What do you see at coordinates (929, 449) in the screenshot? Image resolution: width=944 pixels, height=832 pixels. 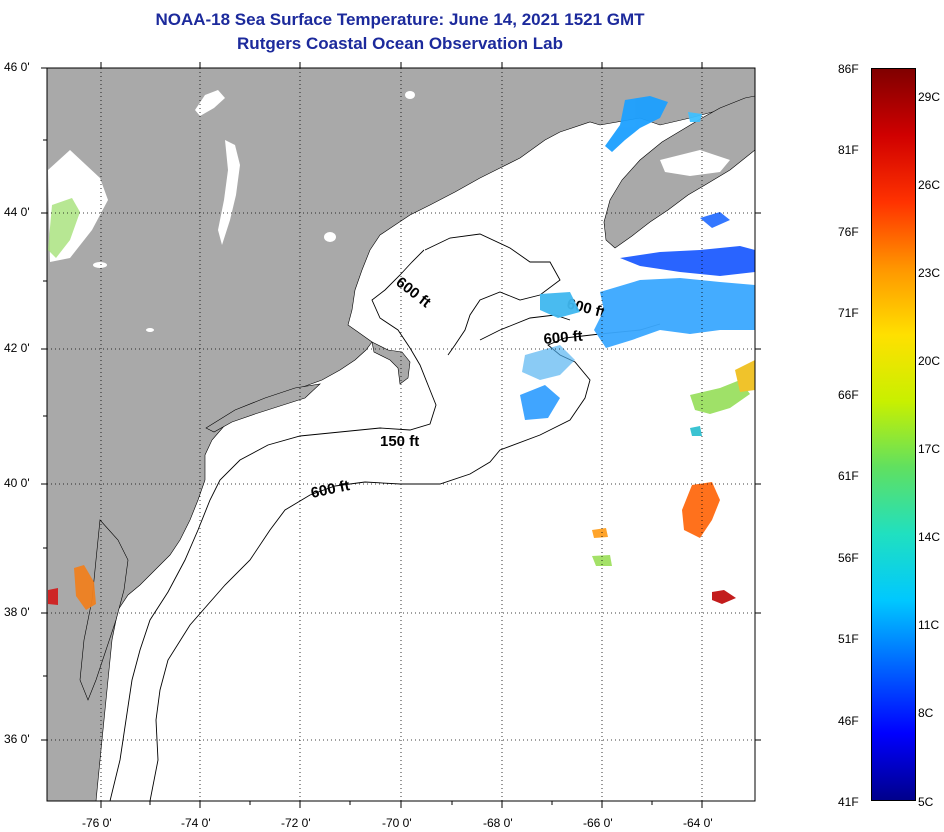 I see `colorbar-label-17c: 17C` at bounding box center [929, 449].